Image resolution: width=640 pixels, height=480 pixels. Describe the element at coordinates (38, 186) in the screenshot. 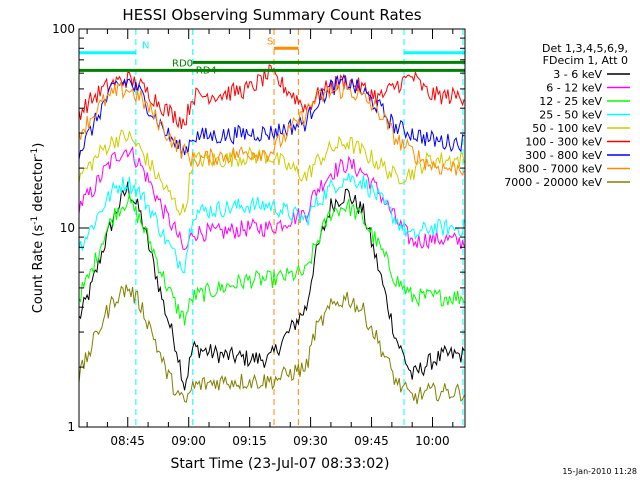

I see `y-axis-title-mid: detector` at that location.